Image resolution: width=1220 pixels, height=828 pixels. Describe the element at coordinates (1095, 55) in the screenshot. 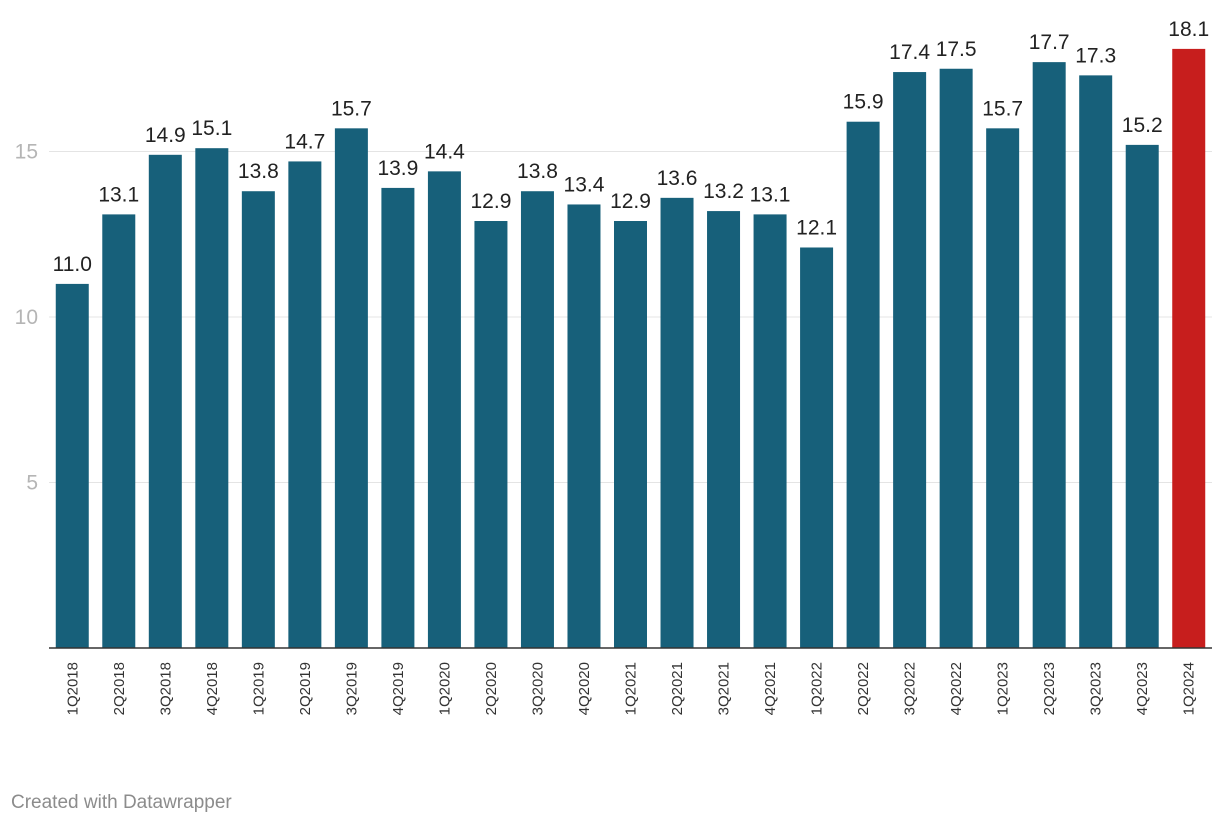

I see `value-label-3Q2023: 17.3` at that location.